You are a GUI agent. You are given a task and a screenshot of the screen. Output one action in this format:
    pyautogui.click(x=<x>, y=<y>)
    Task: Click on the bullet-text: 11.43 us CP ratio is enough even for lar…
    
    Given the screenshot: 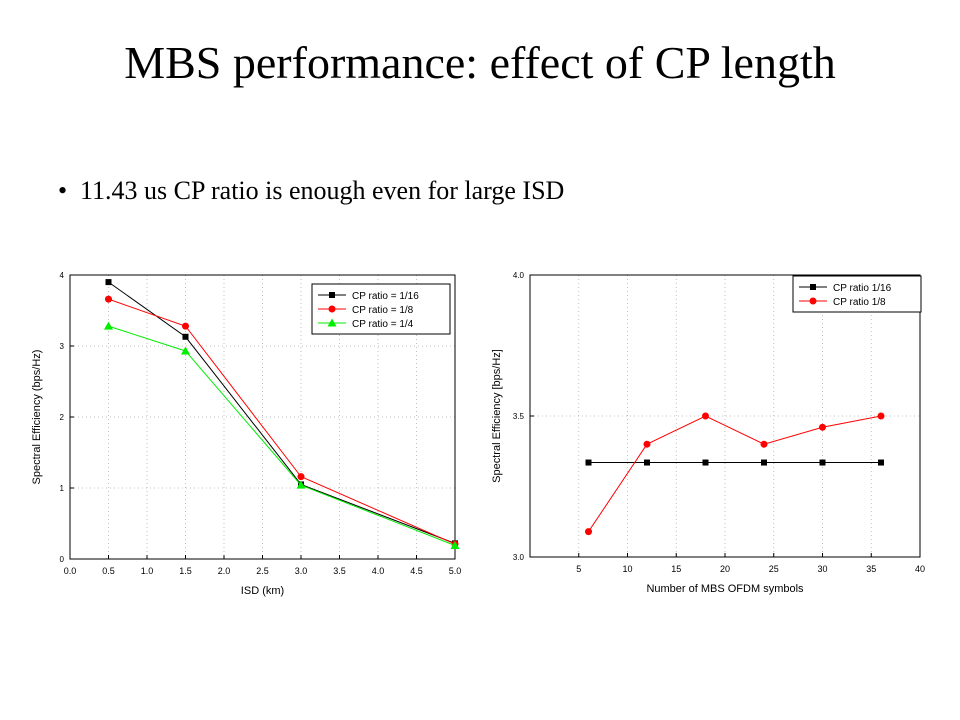 What is the action you would take?
    pyautogui.click(x=322, y=190)
    